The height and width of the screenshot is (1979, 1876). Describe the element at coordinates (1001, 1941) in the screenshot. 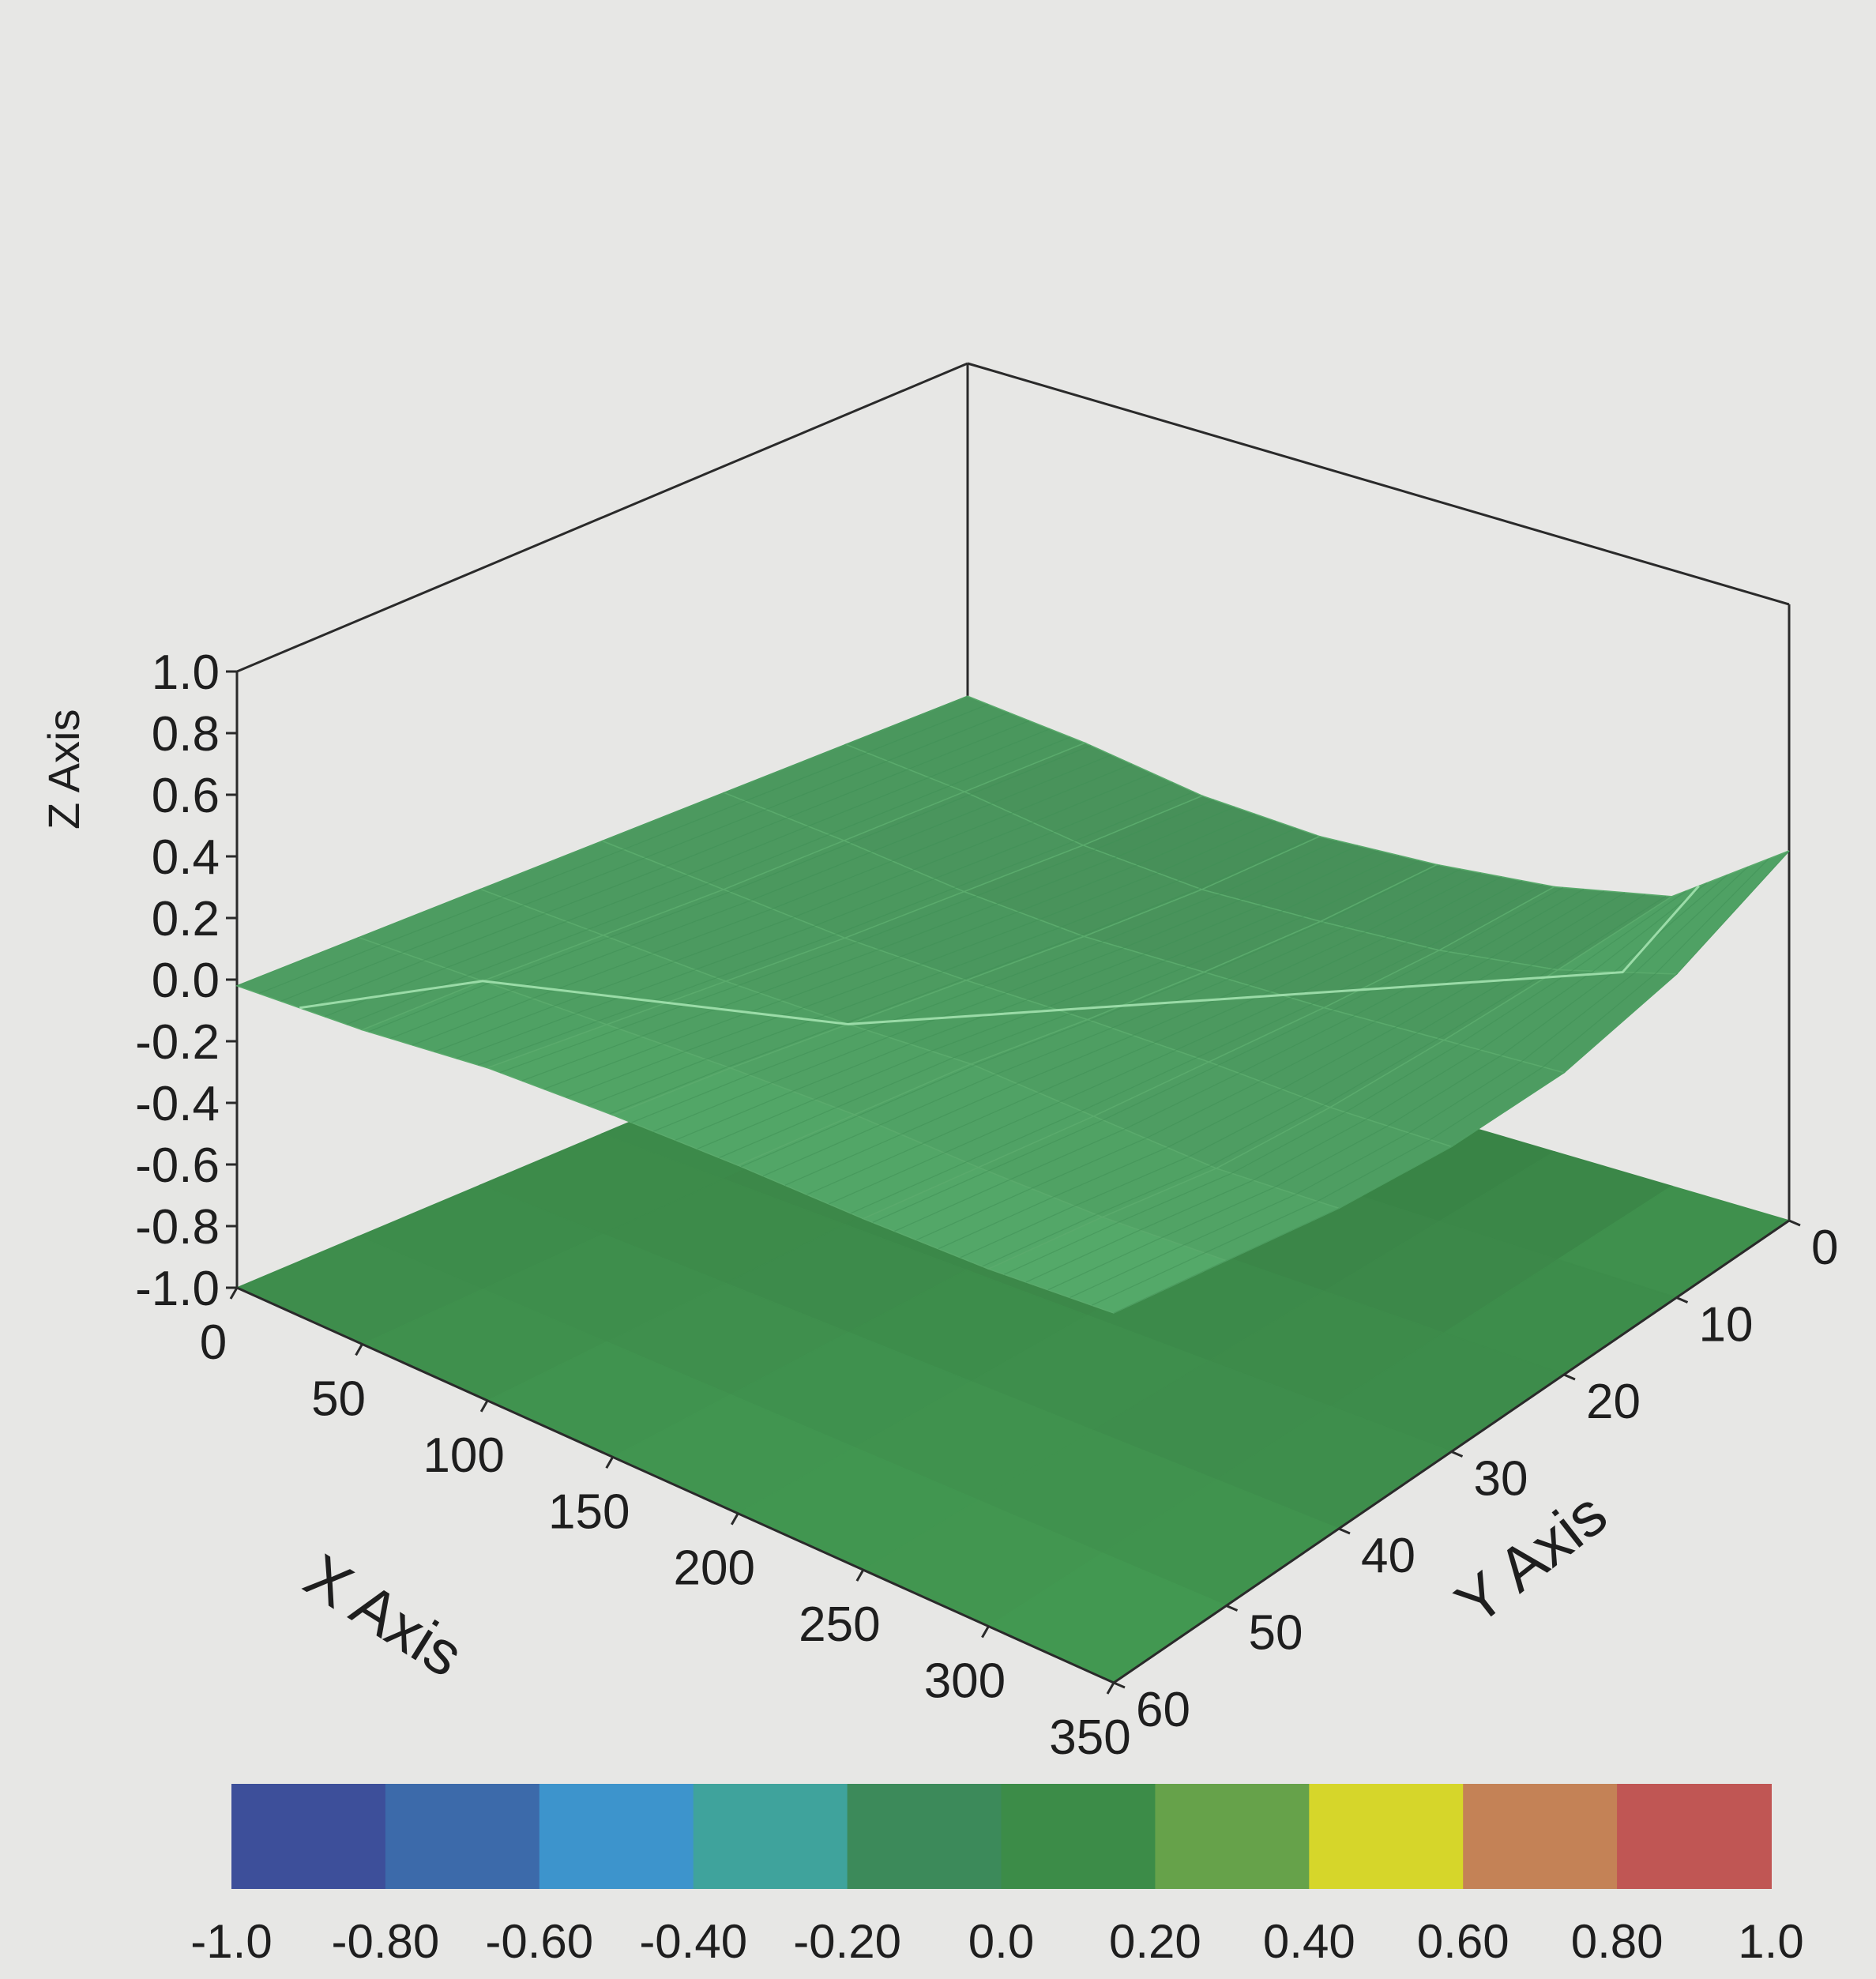

I see `colorbar-tick-label: 0.0` at that location.